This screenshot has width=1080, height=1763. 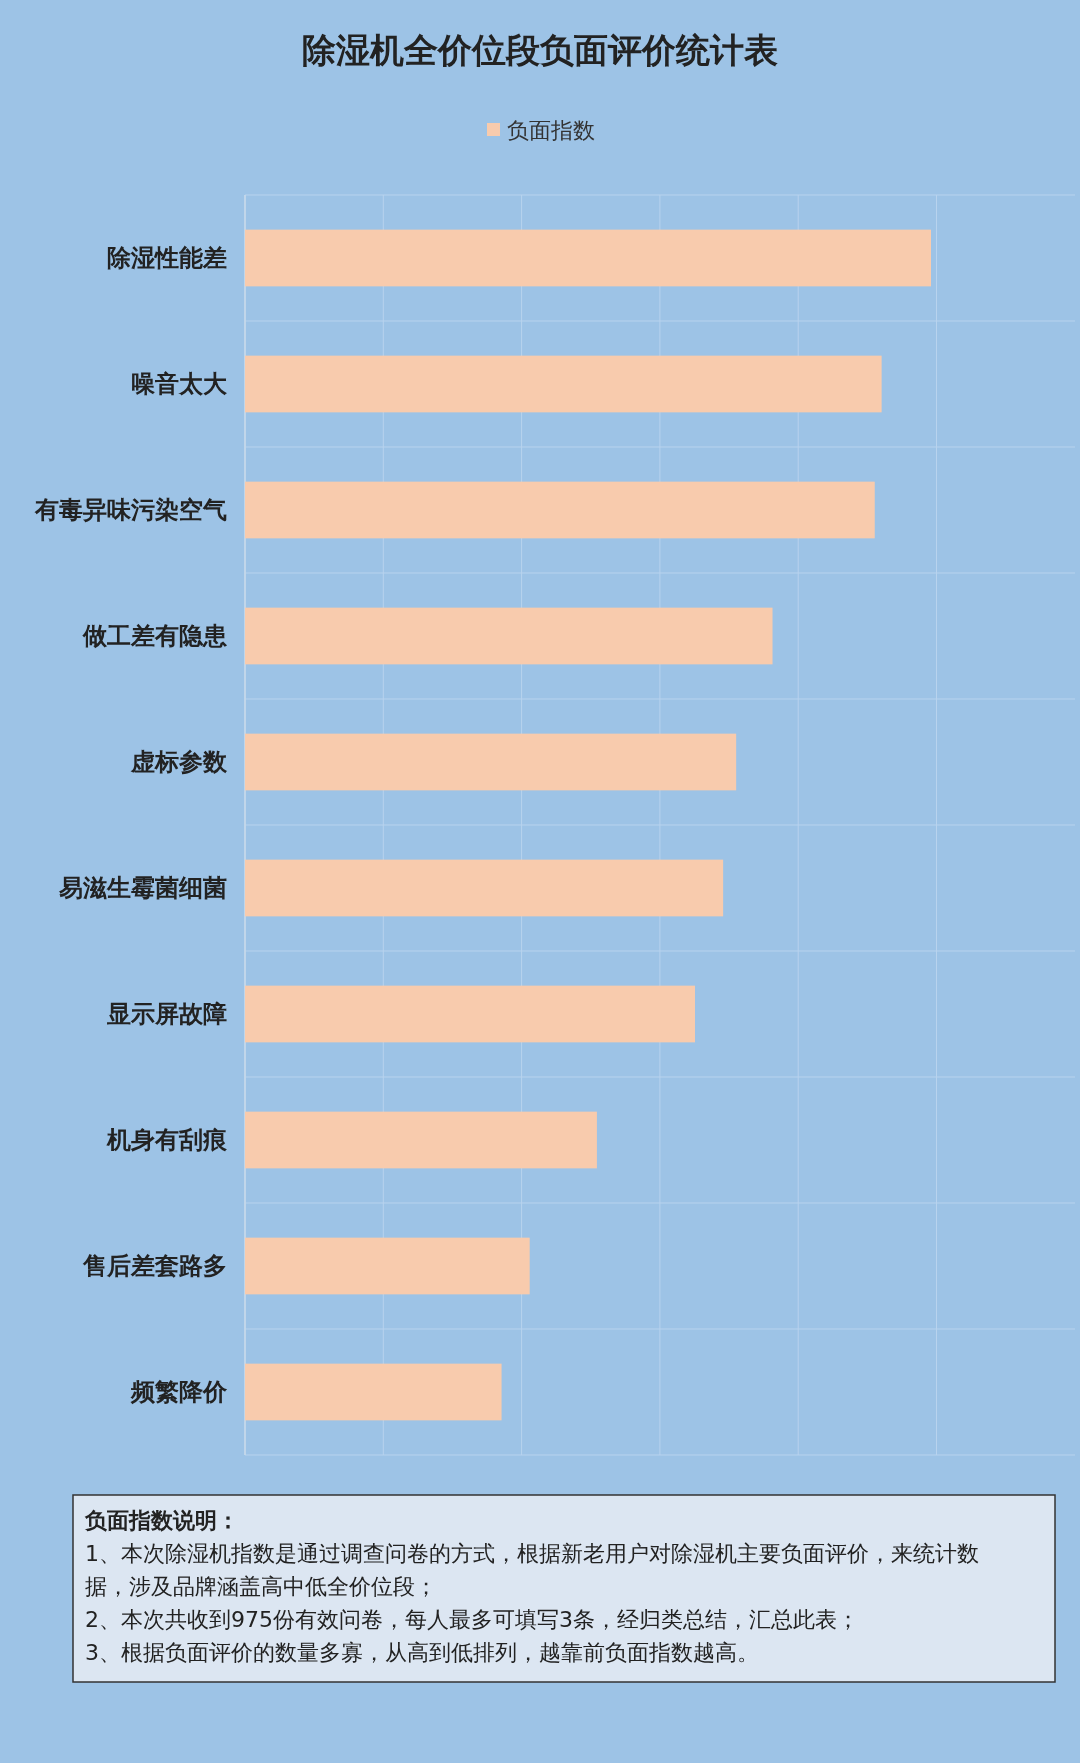 What do you see at coordinates (179, 1392) in the screenshot?
I see `y-tick-label: 频繁降价` at bounding box center [179, 1392].